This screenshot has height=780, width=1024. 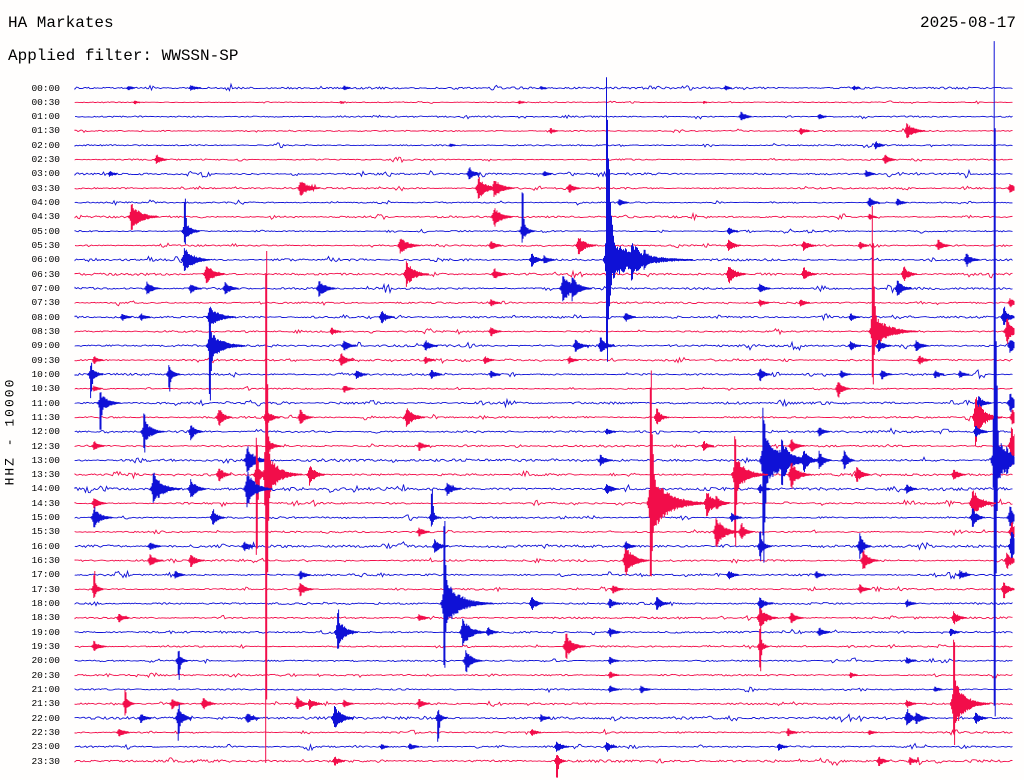 What do you see at coordinates (45, 374) in the screenshot?
I see `time-label: 10:00` at bounding box center [45, 374].